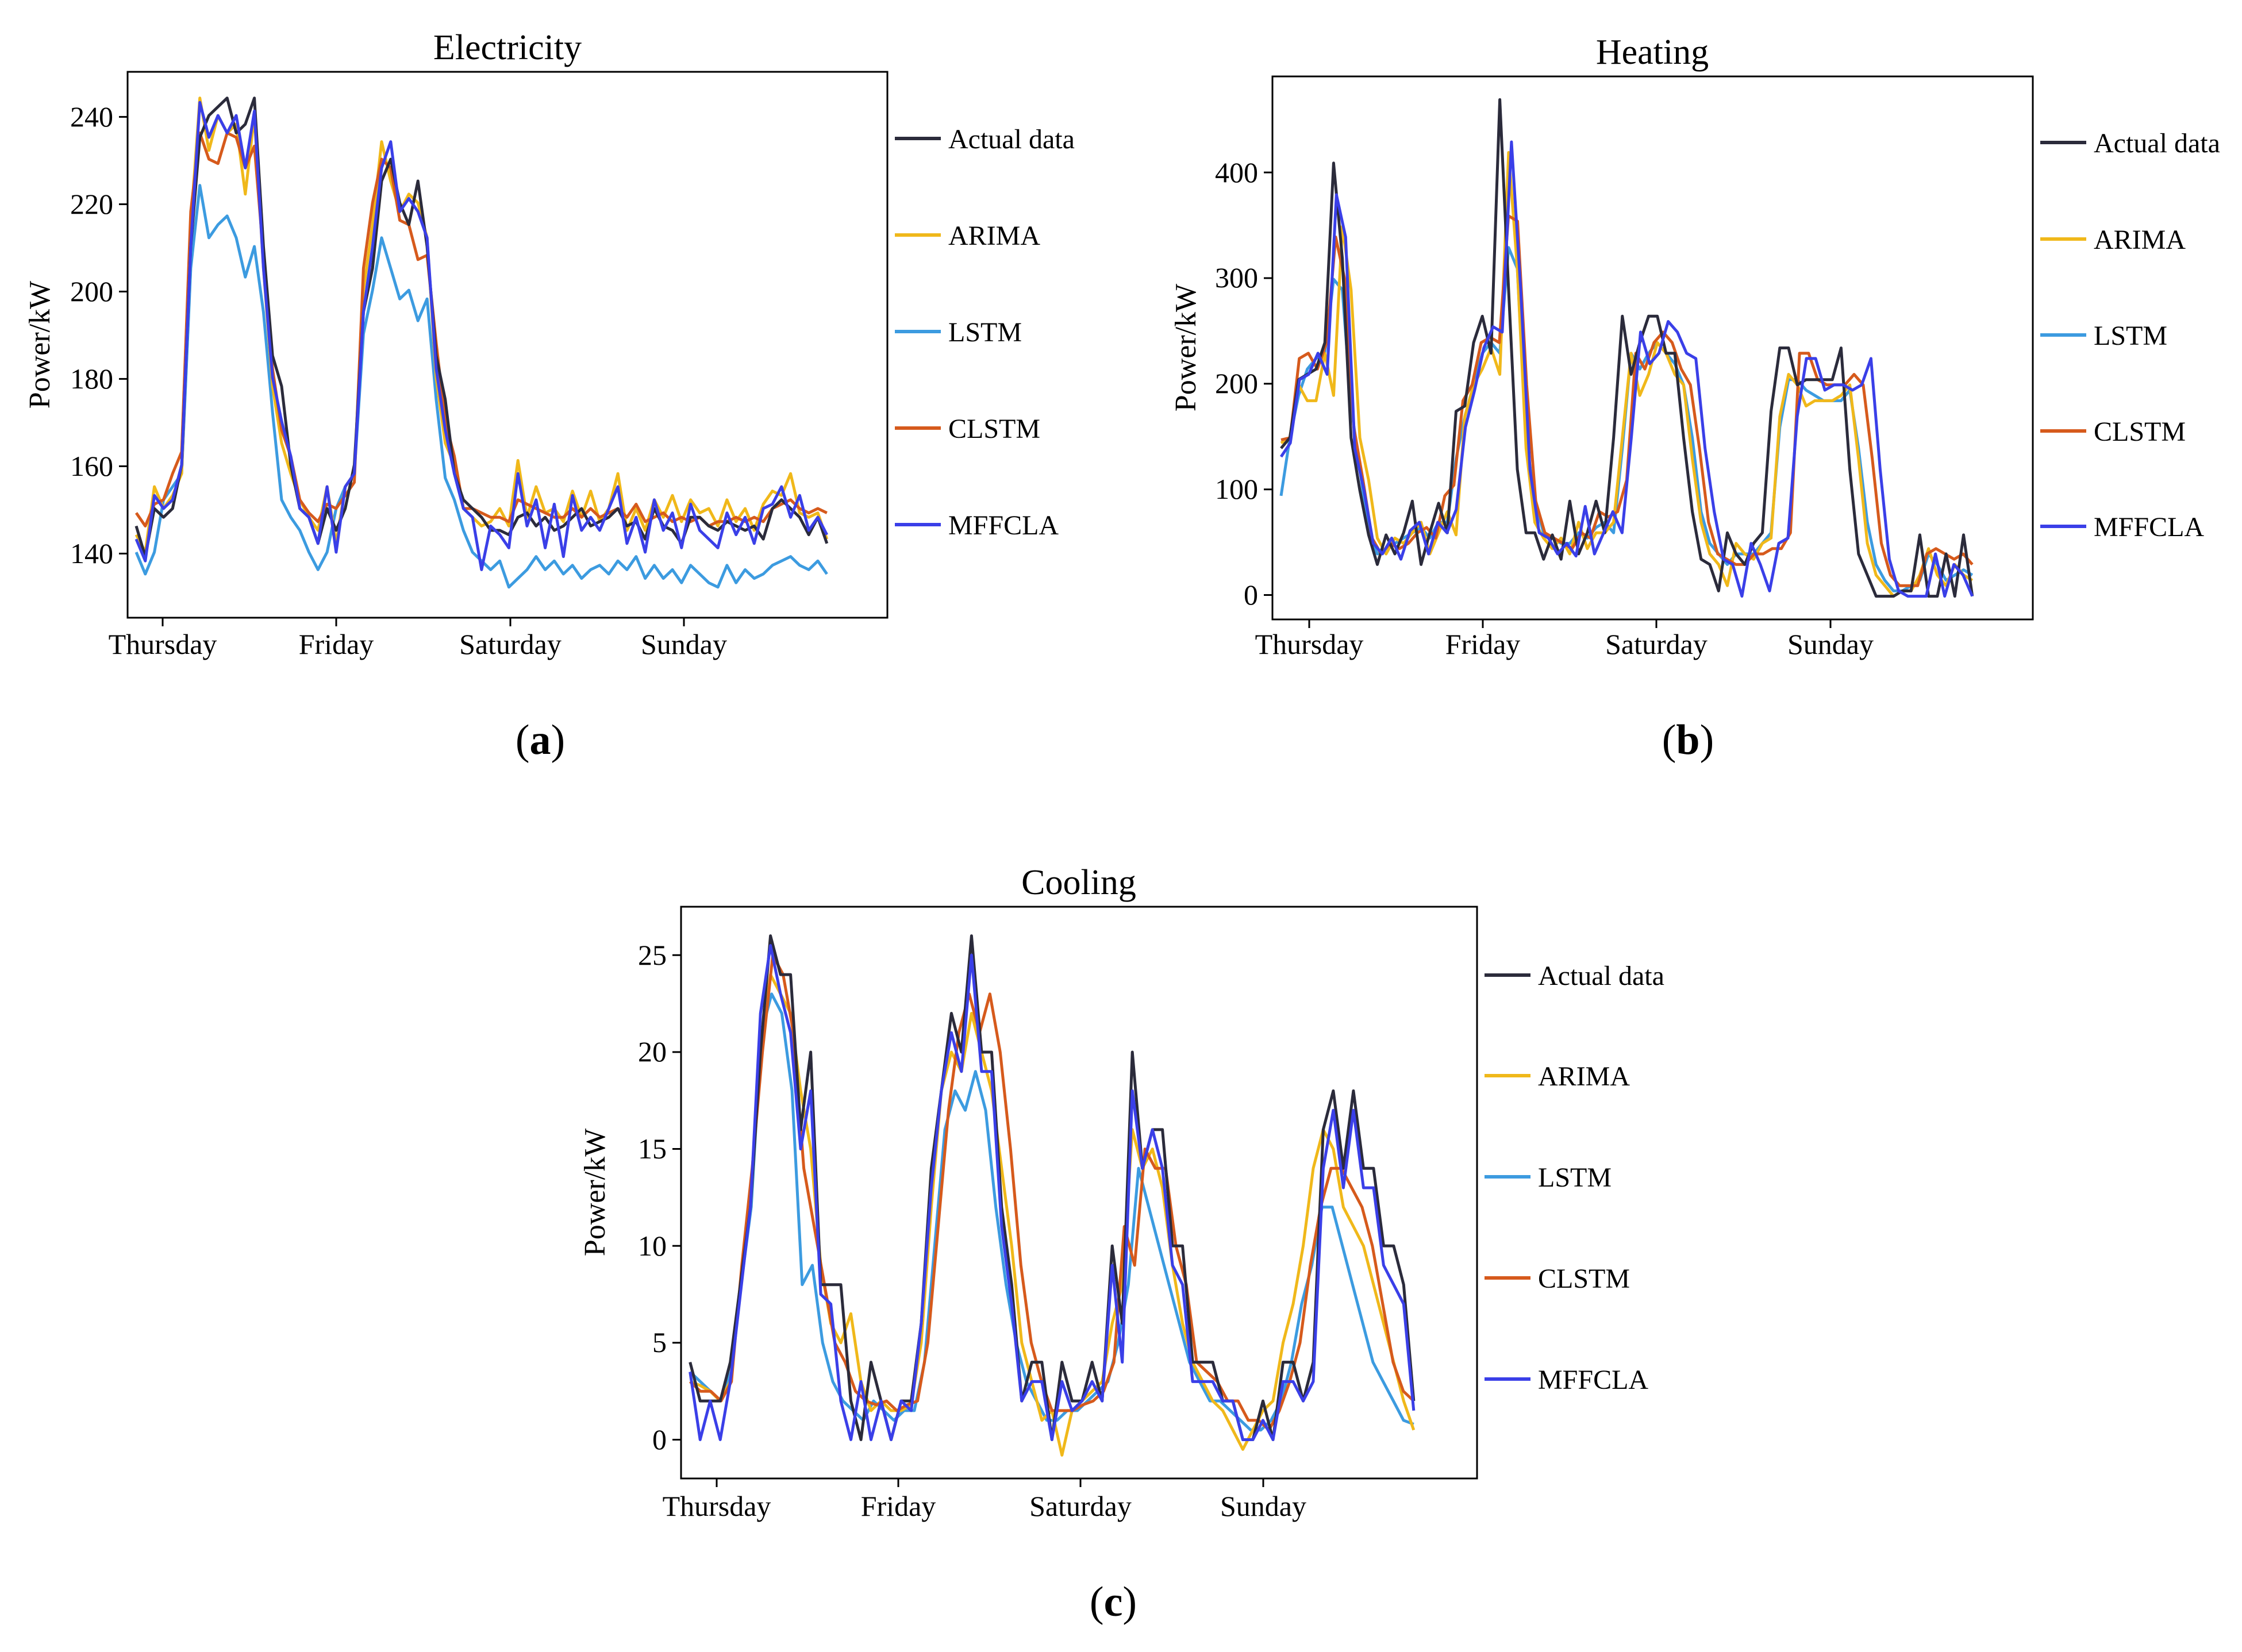 The width and height of the screenshot is (2242, 1652). Describe the element at coordinates (652, 955) in the screenshot. I see `cooling-ytick-label: 25` at that location.